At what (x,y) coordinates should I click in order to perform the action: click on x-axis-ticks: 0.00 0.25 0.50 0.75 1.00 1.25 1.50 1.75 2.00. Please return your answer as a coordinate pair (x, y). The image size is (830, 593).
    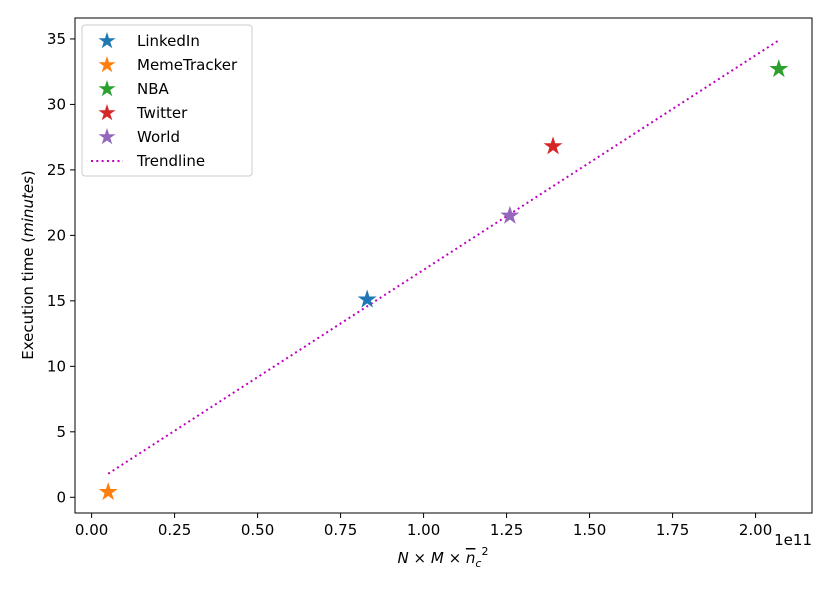
    Looking at the image, I should click on (423, 526).